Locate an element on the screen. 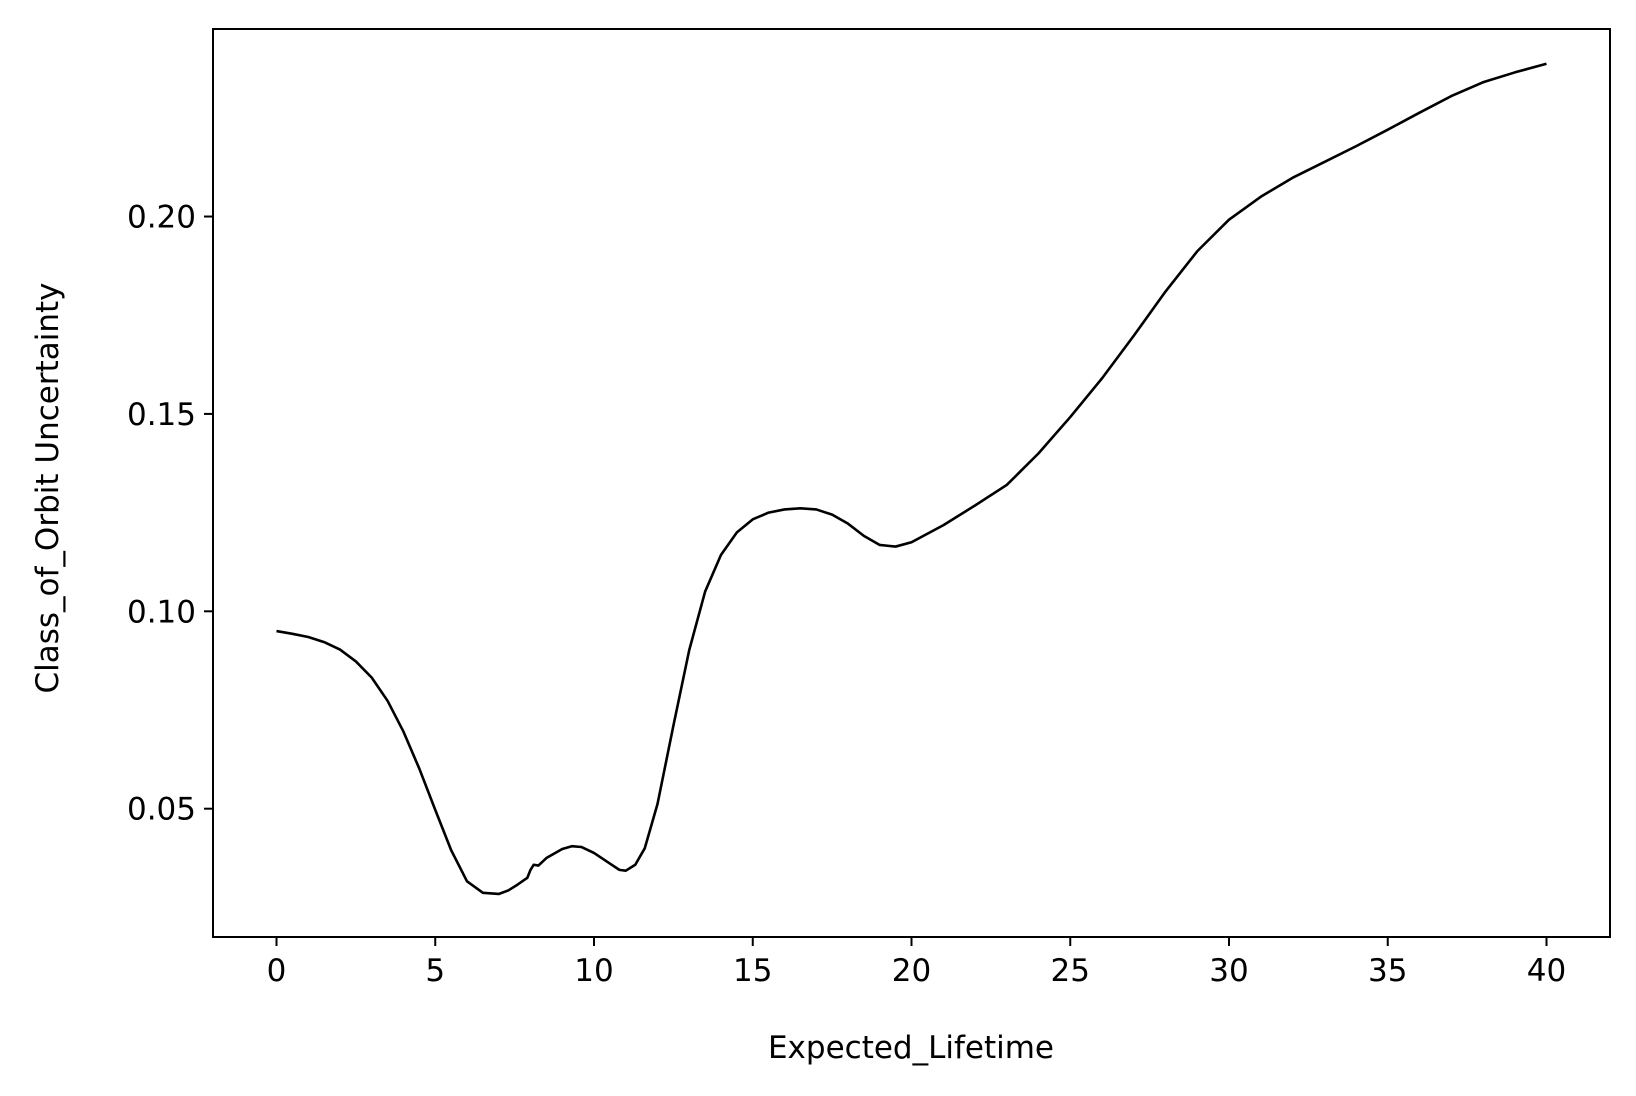 The image size is (1636, 1096). x-axis-label: Expected_Lifetime is located at coordinates (911, 1048).